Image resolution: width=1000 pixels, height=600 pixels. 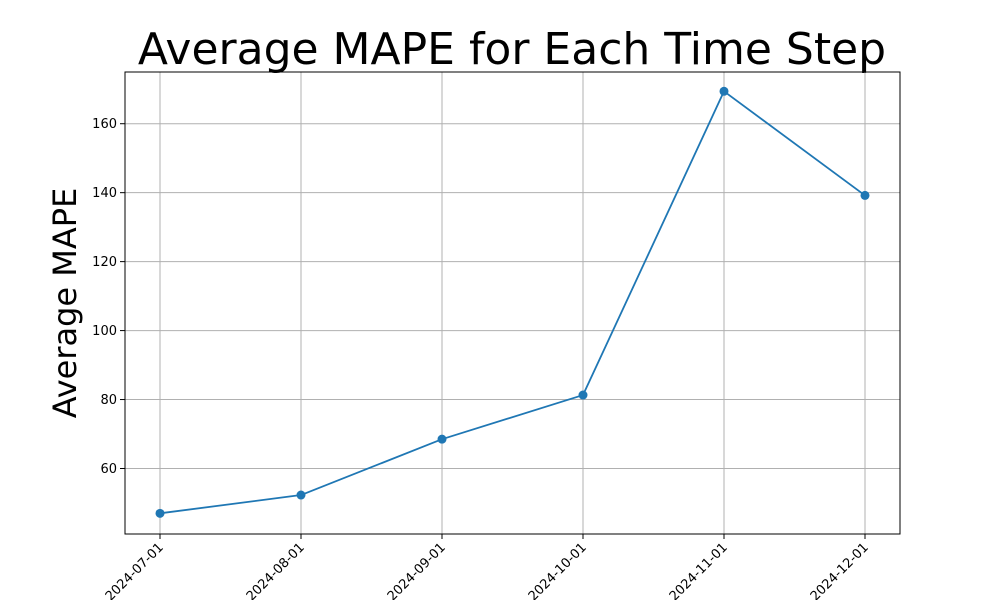 I want to click on y-tick-label: 80, so click(x=108, y=400).